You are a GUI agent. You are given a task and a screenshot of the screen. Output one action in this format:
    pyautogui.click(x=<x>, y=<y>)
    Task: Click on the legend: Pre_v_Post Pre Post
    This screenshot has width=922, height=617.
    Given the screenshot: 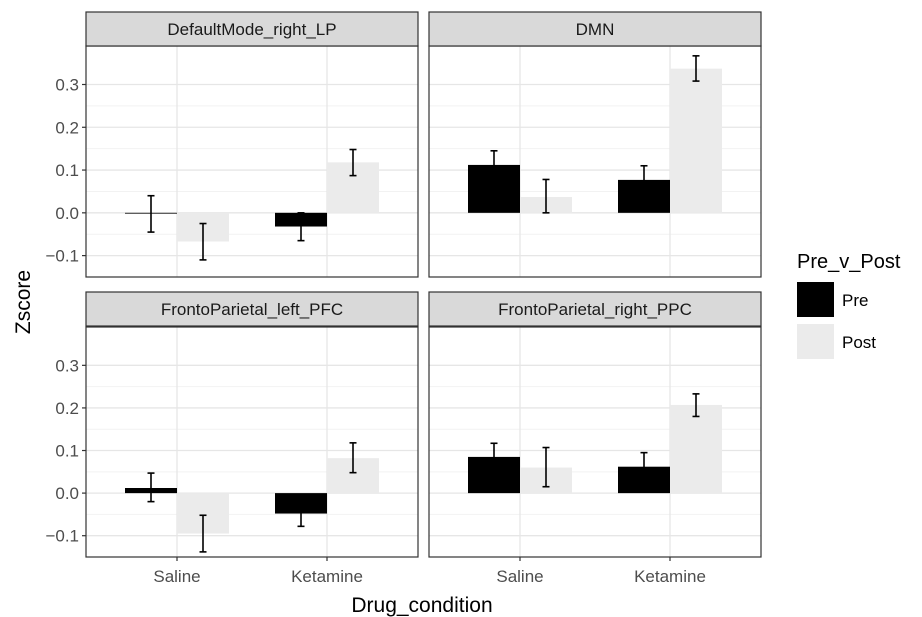 What is the action you would take?
    pyautogui.click(x=849, y=305)
    